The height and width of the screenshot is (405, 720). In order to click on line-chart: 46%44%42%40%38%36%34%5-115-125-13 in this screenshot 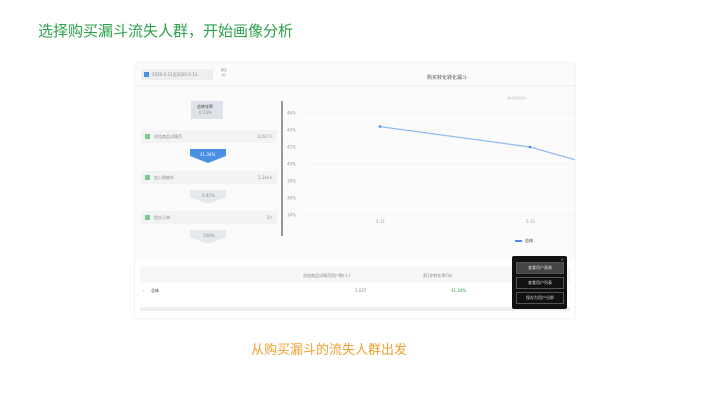, I will do `click(431, 167)`.